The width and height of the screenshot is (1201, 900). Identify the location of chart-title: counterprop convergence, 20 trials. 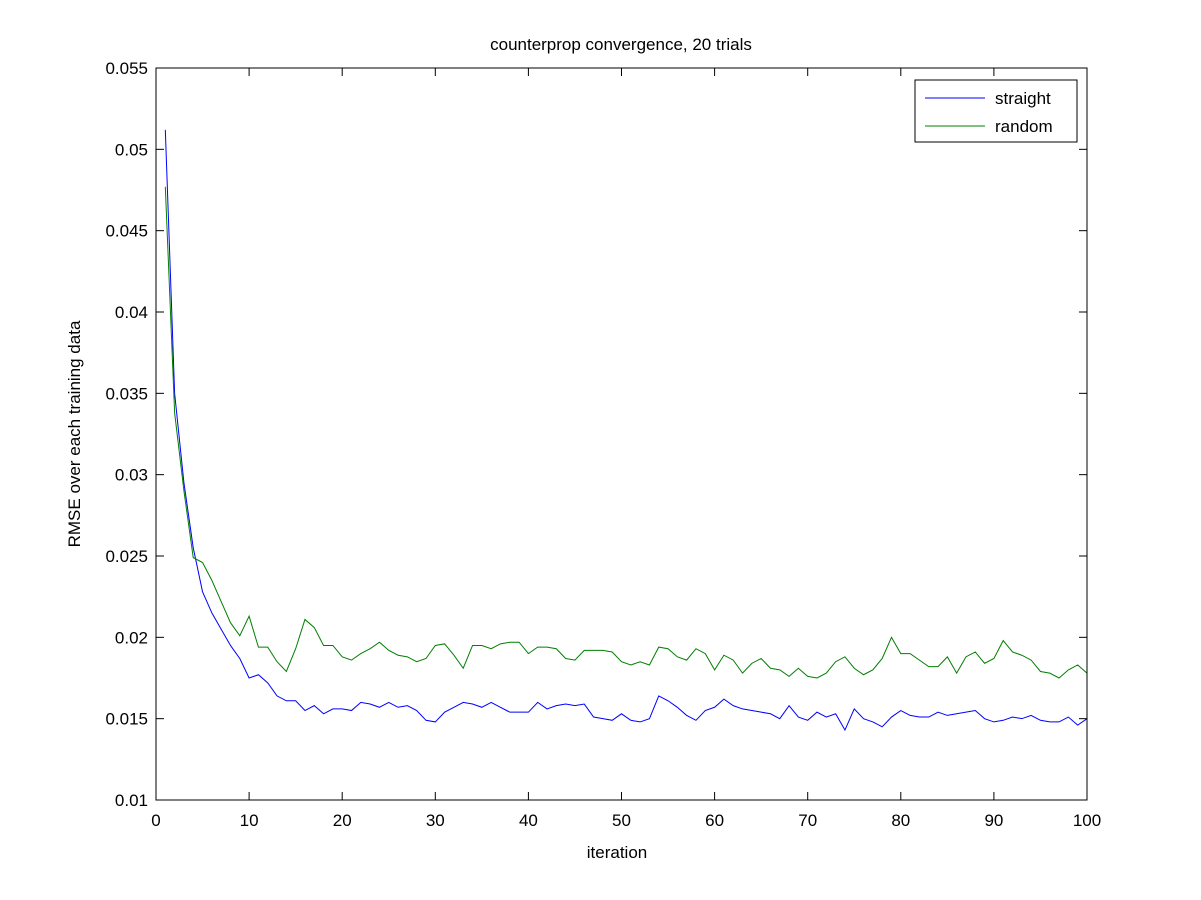
(621, 44).